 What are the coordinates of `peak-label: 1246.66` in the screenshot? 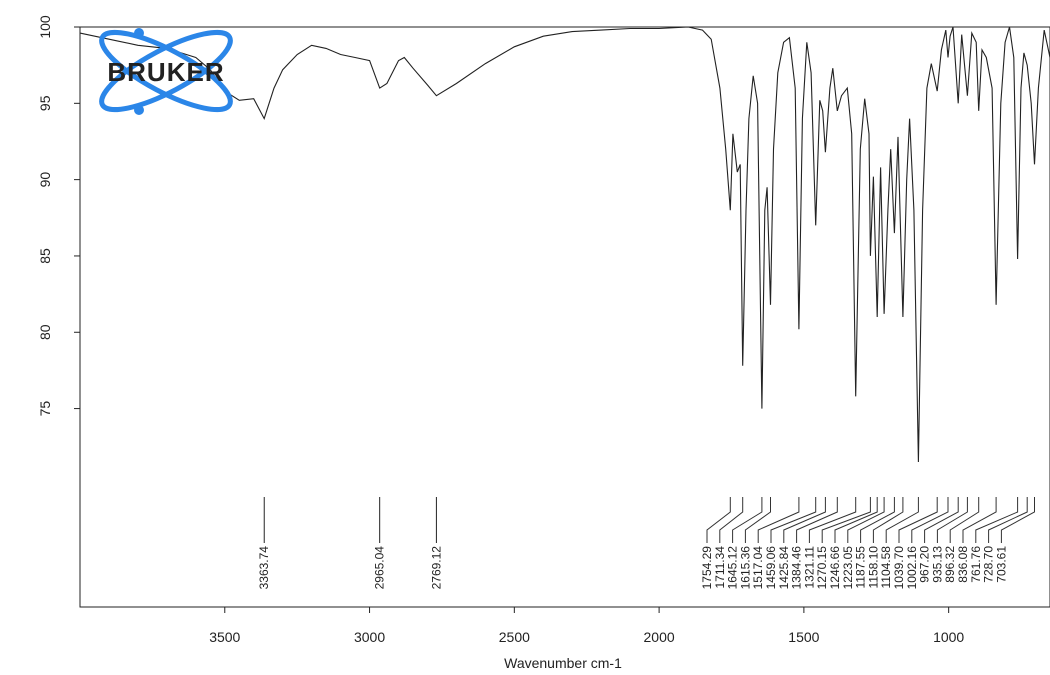 It's located at (835, 568).